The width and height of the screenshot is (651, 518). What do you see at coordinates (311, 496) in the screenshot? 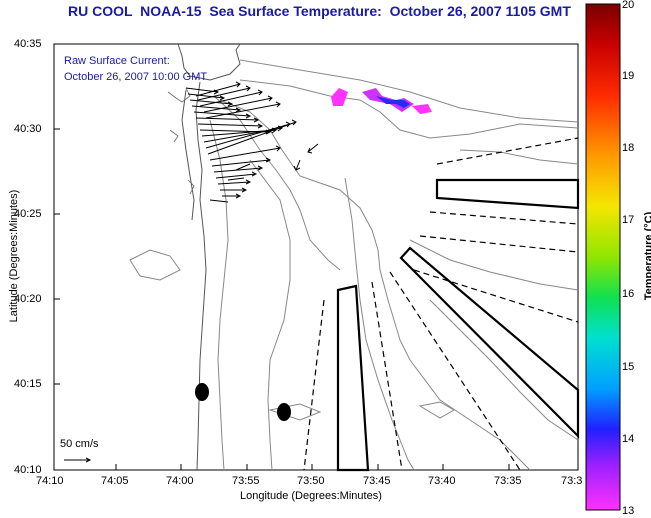
I see `x-axis-label: Longitude (Degrees:Minutes)` at bounding box center [311, 496].